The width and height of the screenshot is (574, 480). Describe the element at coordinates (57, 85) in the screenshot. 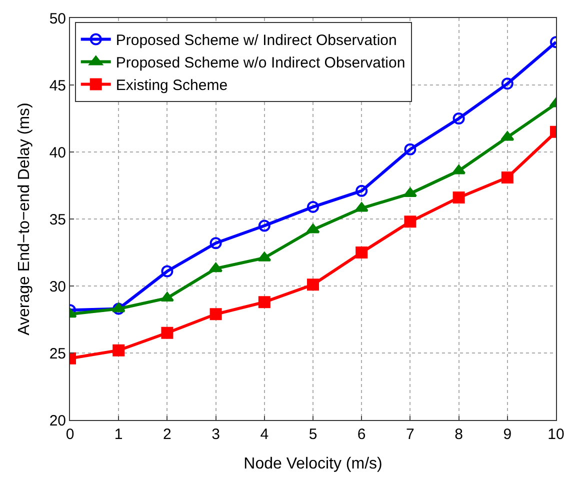

I see `y-tick-label: 45` at that location.